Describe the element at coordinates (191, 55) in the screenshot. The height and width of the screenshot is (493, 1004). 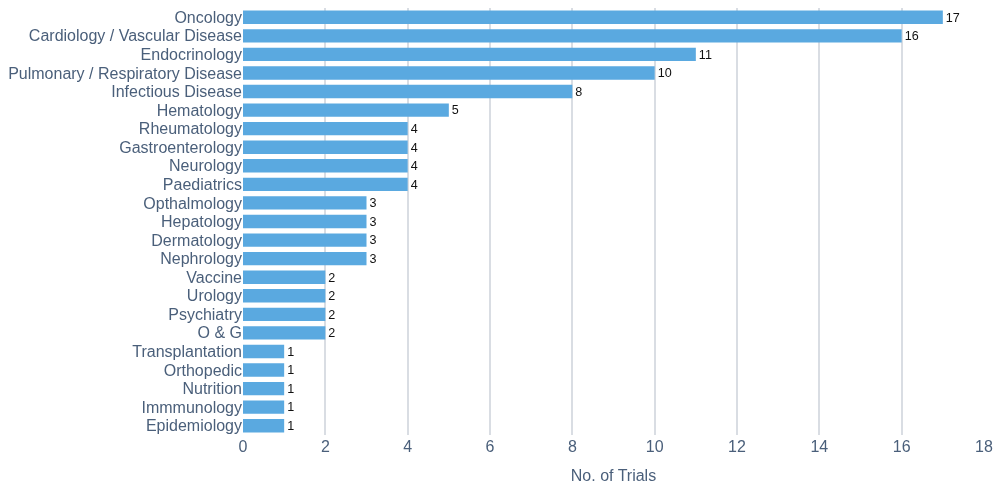
I see `y-tick-label: Endocrinology` at that location.